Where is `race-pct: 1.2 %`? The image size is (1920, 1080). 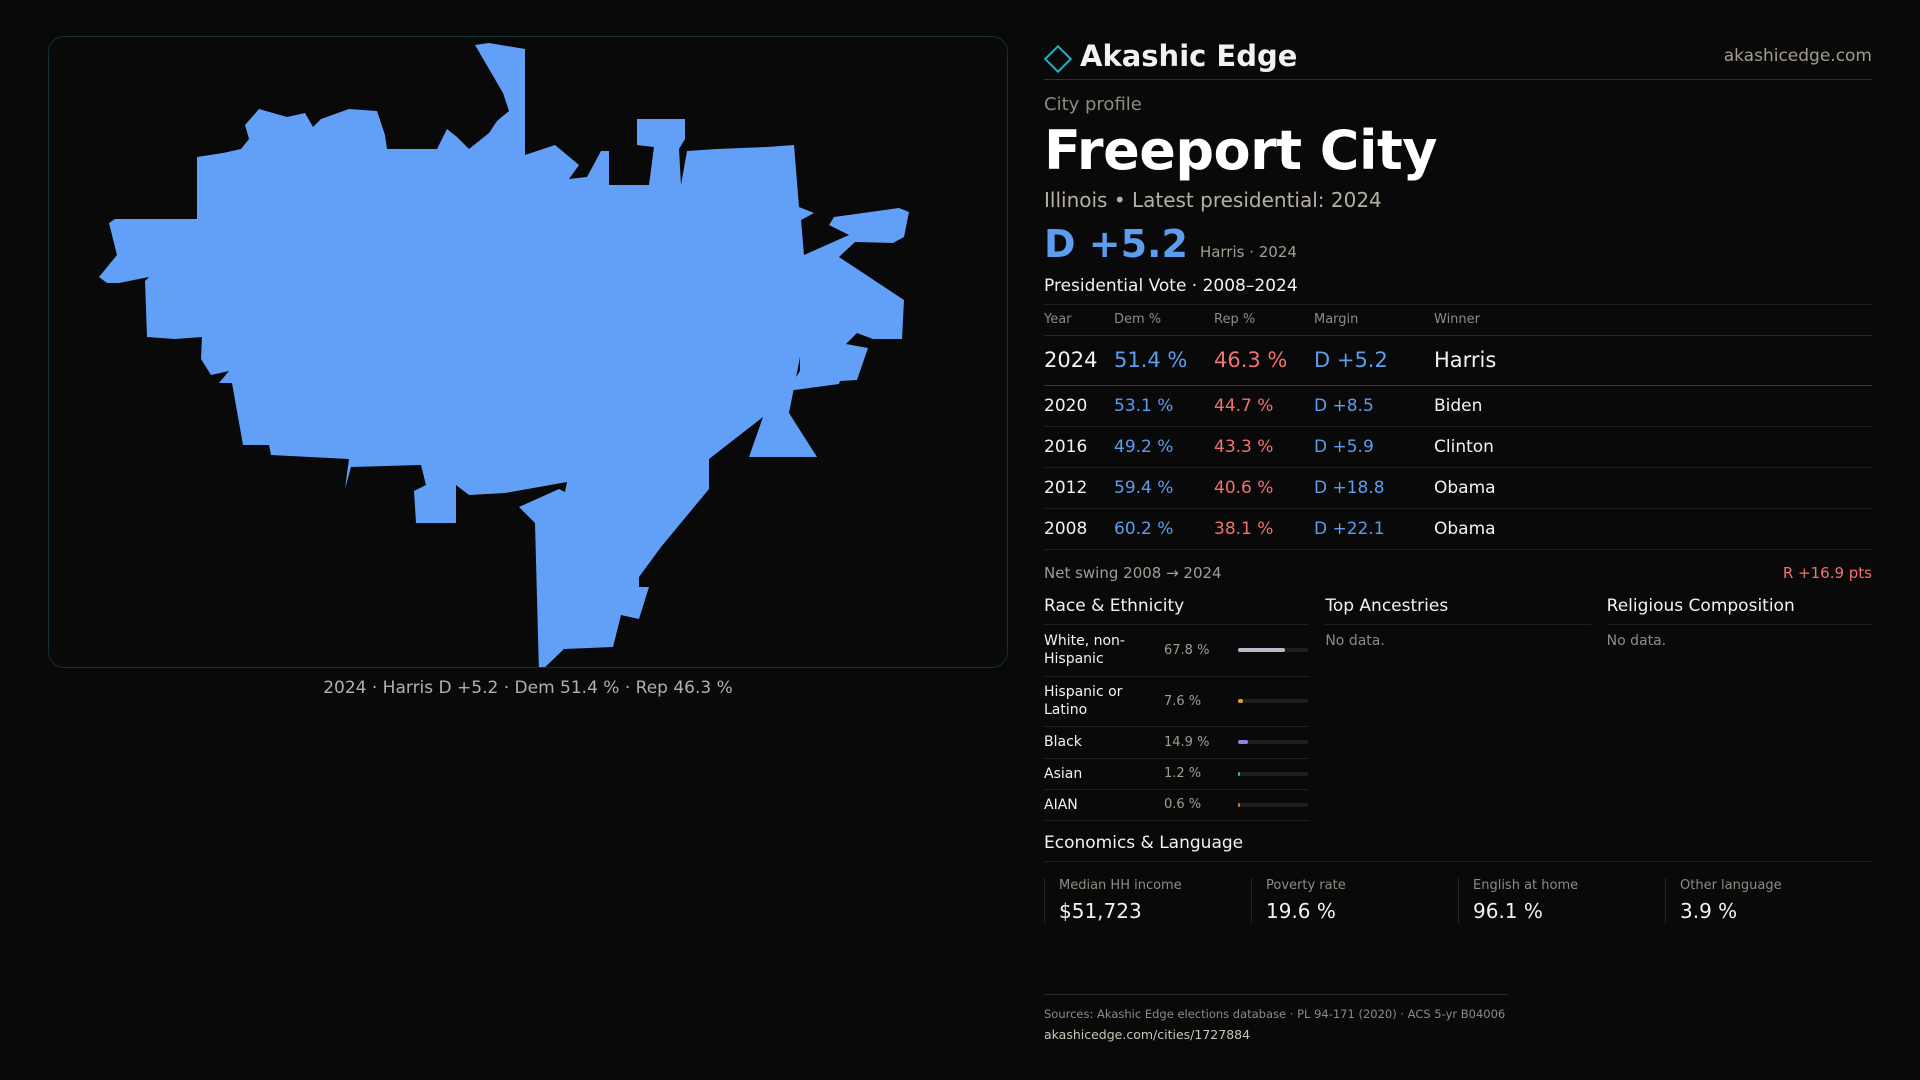
race-pct: 1.2 % is located at coordinates (1183, 773).